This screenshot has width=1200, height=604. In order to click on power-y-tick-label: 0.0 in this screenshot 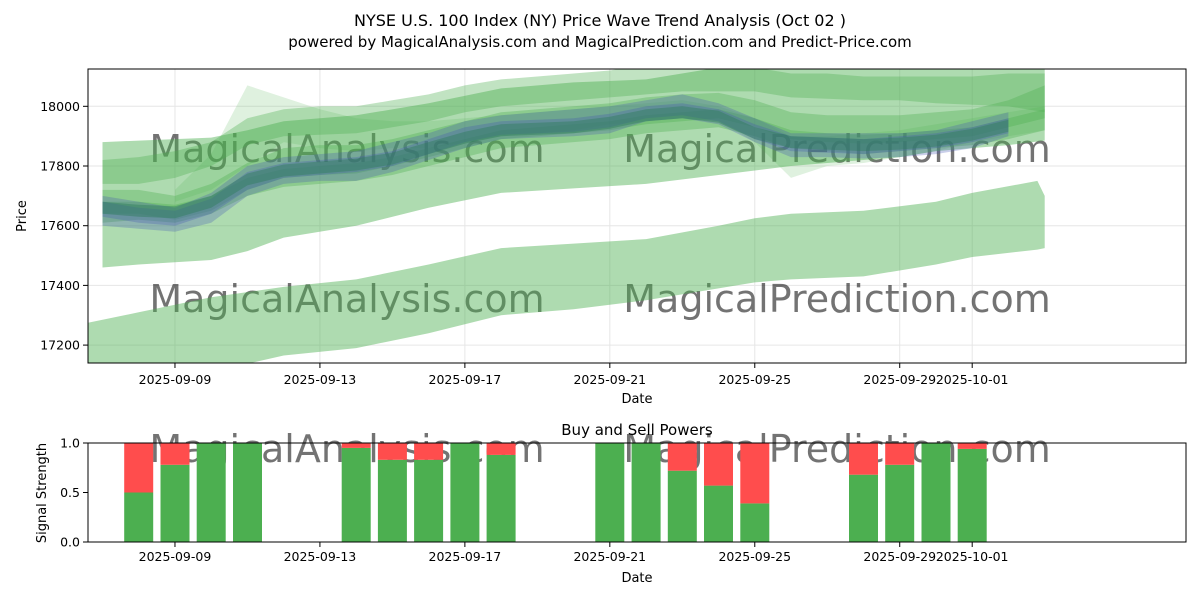, I will do `click(70, 542)`.